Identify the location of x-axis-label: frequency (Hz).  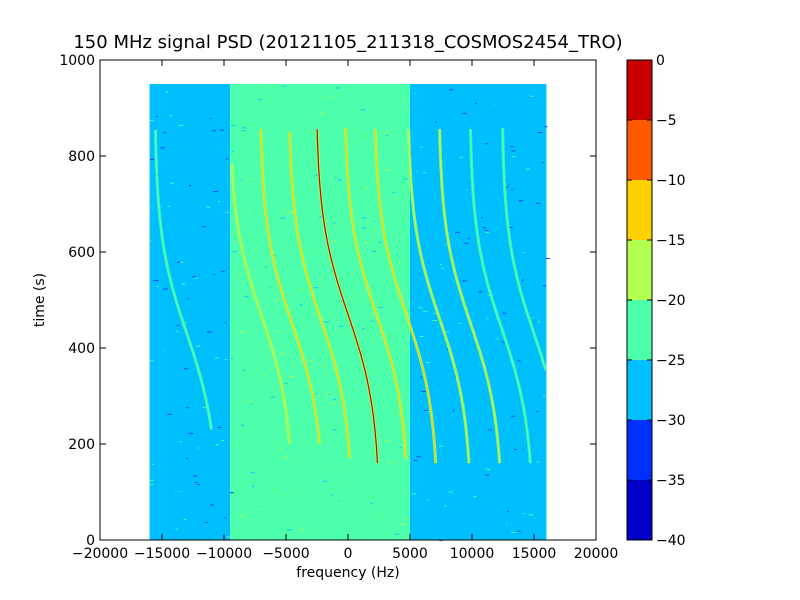
(347, 573).